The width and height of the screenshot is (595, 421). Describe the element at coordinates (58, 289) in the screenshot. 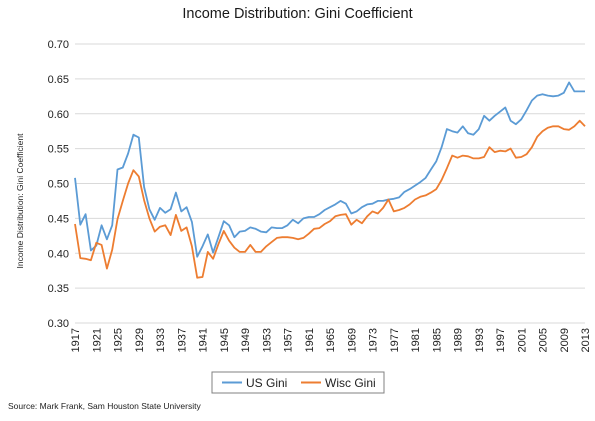

I see `y-tick-label: 0.35` at that location.